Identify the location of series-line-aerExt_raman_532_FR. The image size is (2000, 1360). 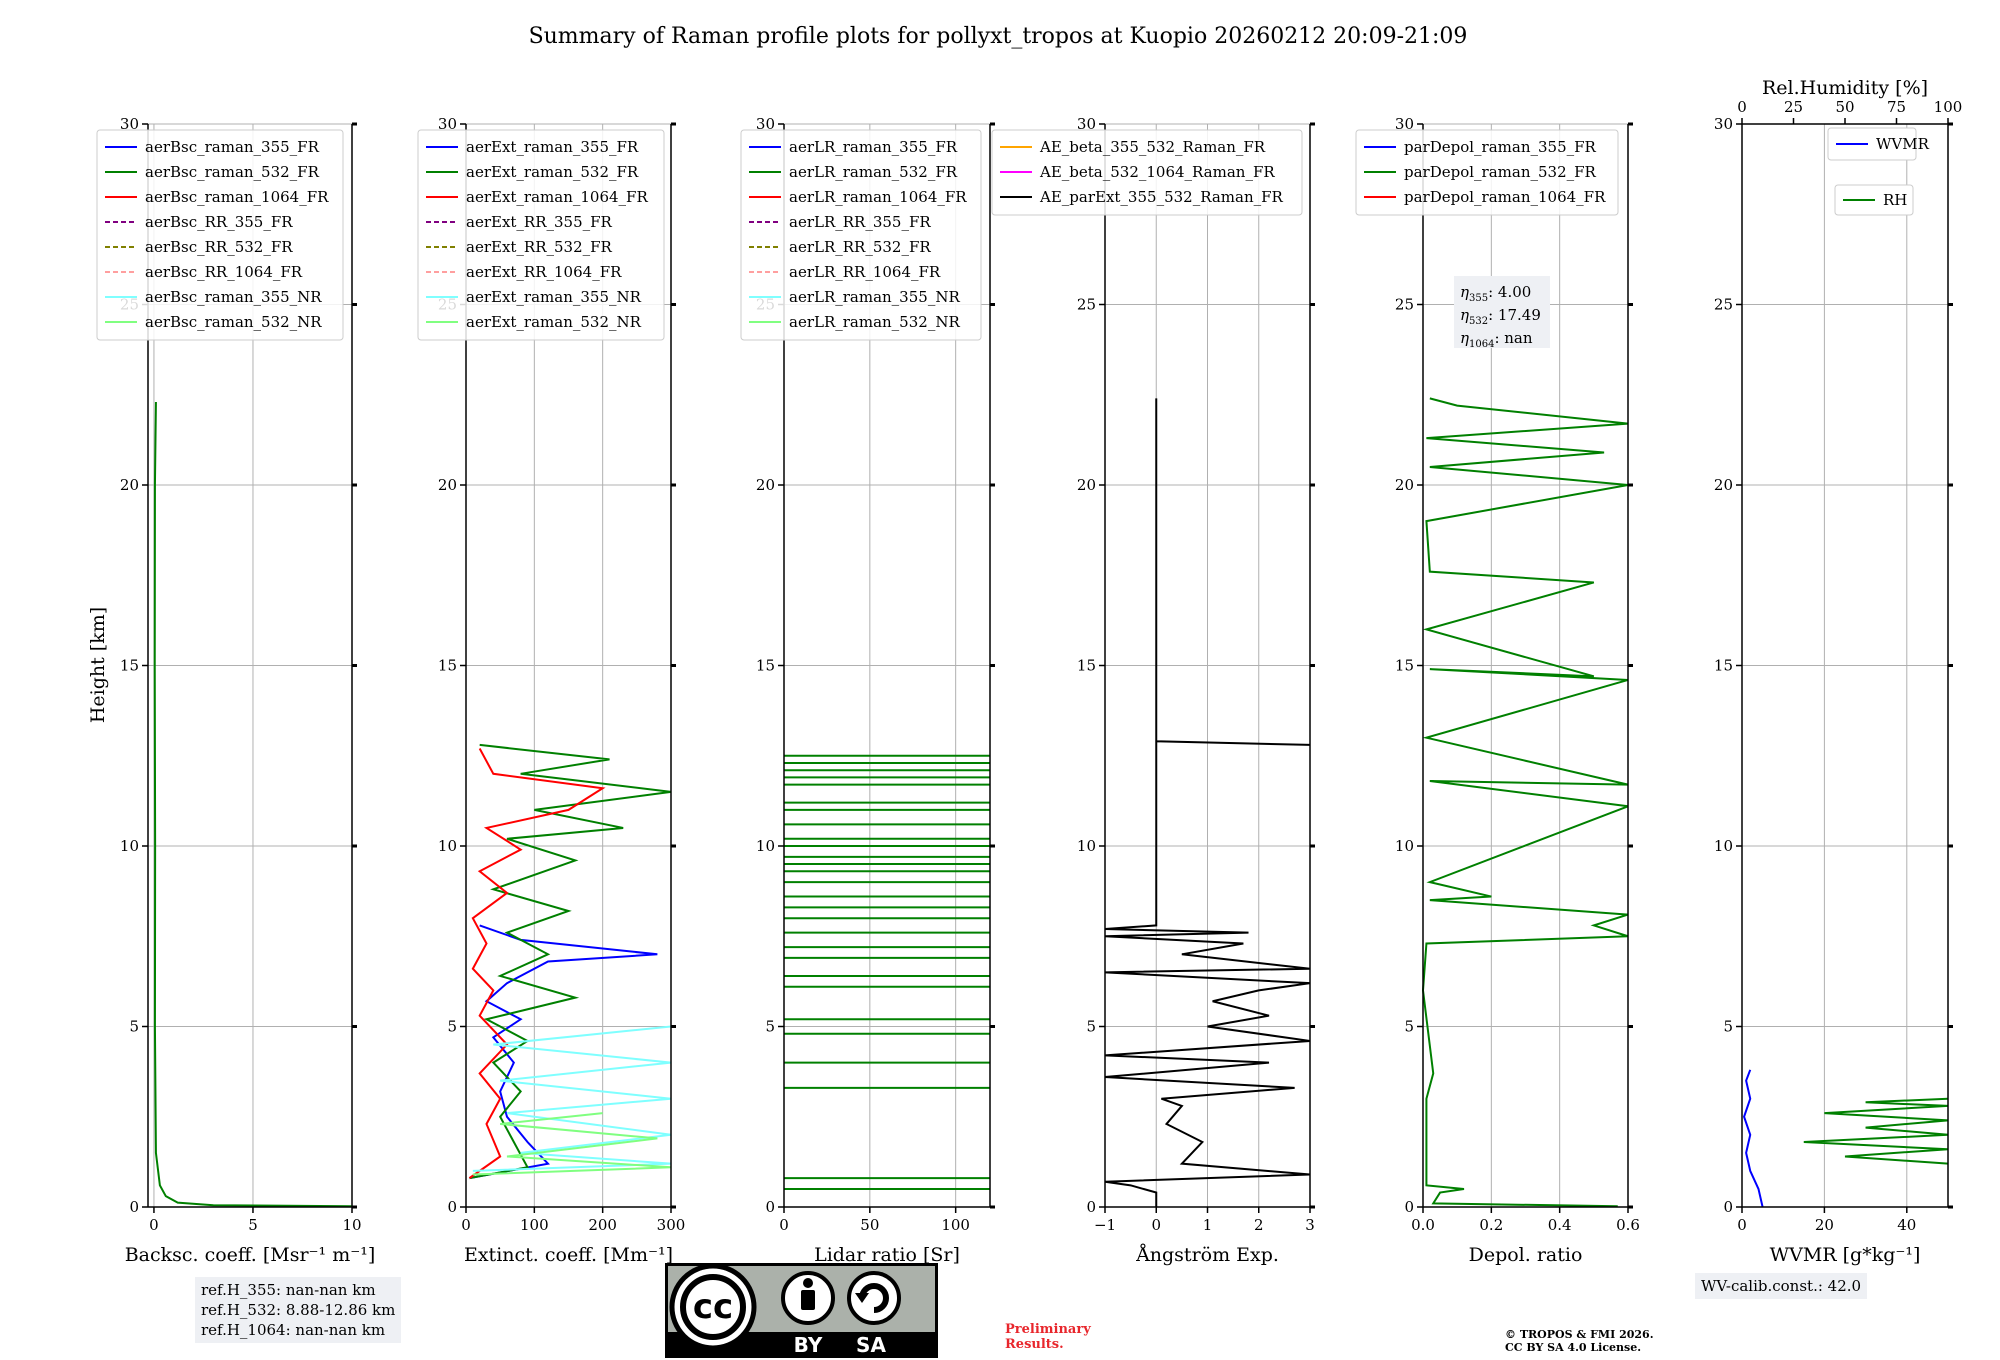
(570, 961).